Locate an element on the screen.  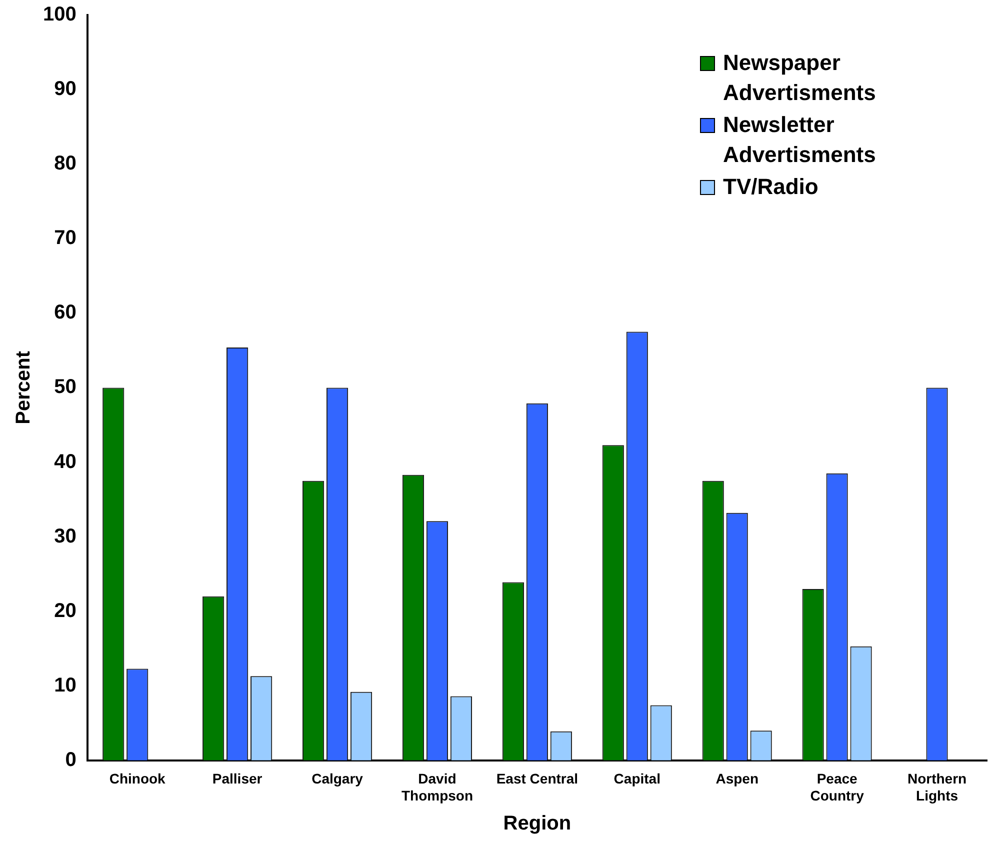
x-axis-title: Region is located at coordinates (537, 823).